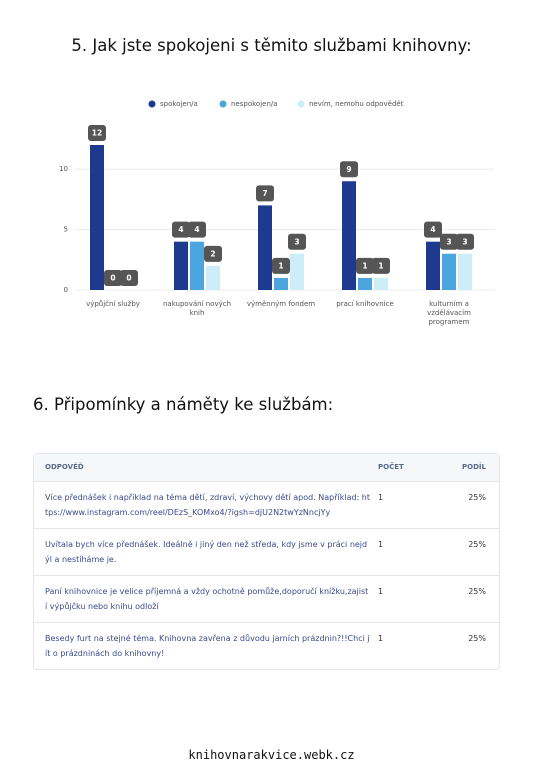  Describe the element at coordinates (63, 169) in the screenshot. I see `y-tick-label: 10` at that location.